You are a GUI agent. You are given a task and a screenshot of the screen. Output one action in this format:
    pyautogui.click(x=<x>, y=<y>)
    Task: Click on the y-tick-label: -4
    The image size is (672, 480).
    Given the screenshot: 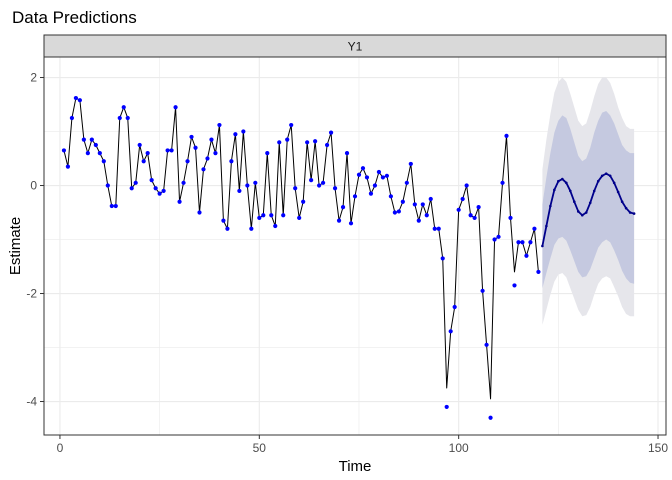 What is the action you would take?
    pyautogui.click(x=31, y=402)
    